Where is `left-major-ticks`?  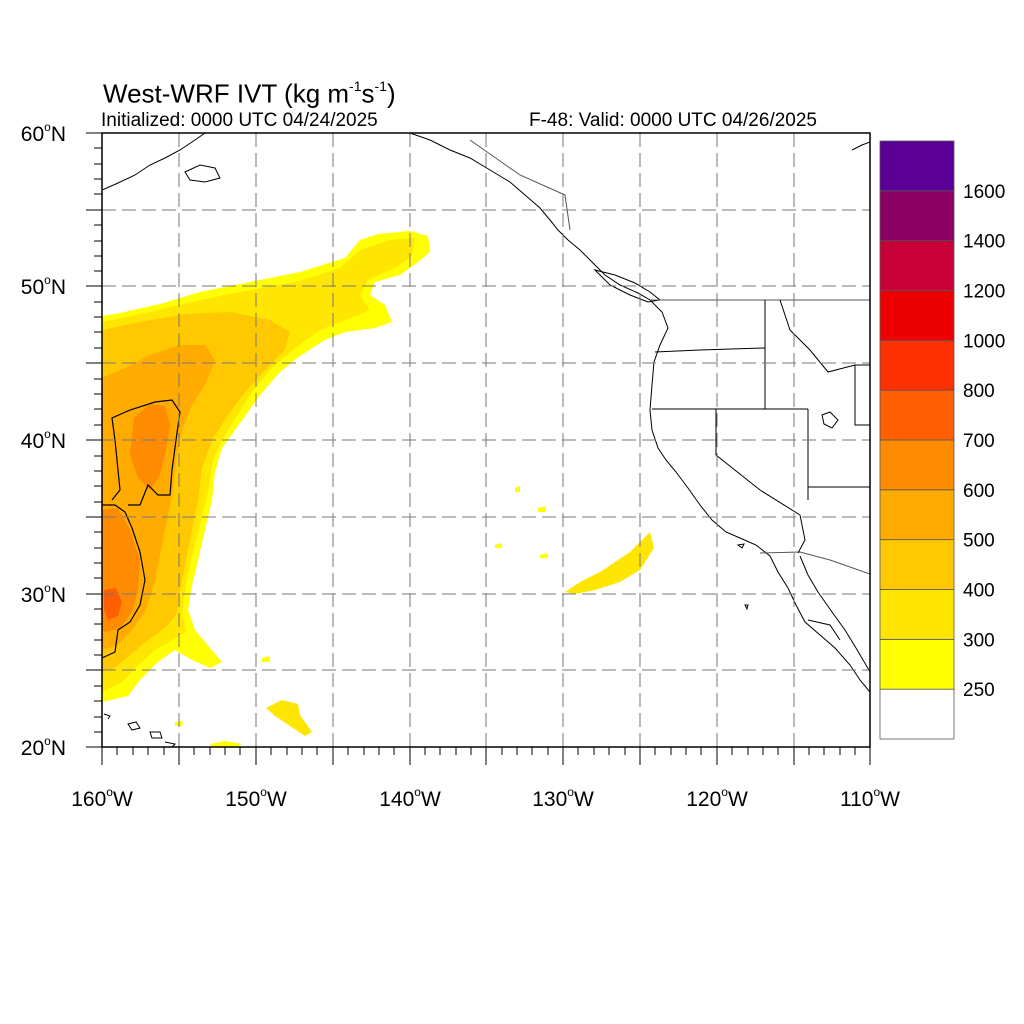
left-major-ticks is located at coordinates (94, 440).